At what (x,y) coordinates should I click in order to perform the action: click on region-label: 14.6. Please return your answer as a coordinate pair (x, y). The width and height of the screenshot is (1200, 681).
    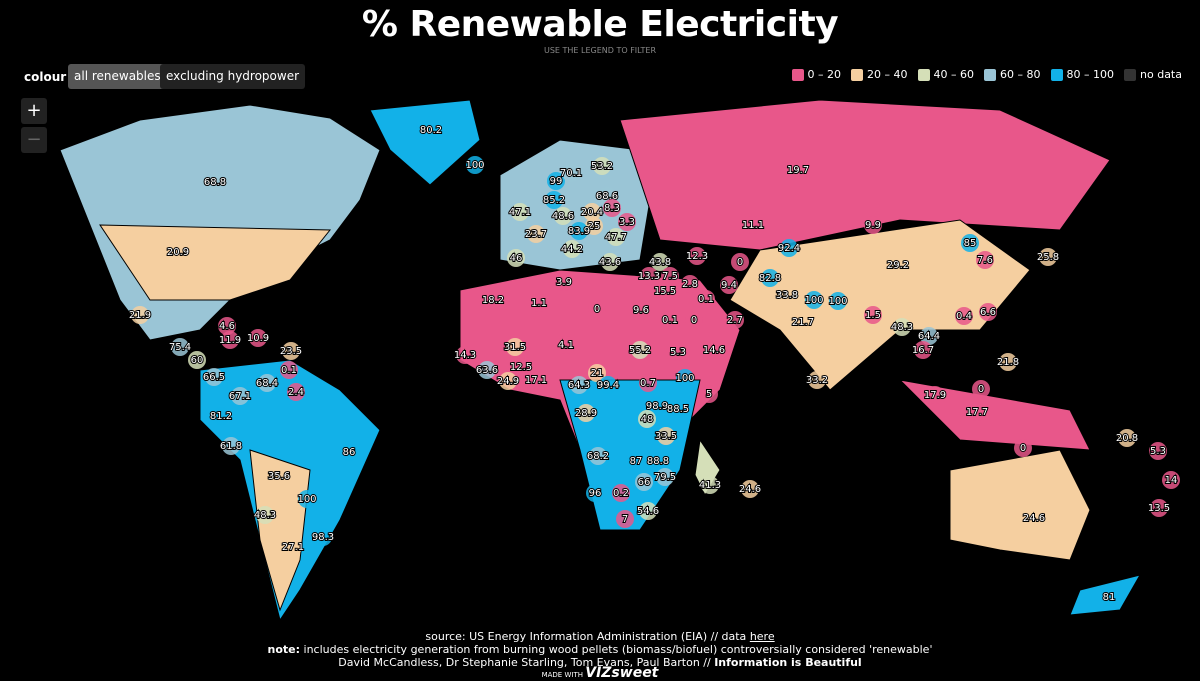
    Looking at the image, I should click on (714, 350).